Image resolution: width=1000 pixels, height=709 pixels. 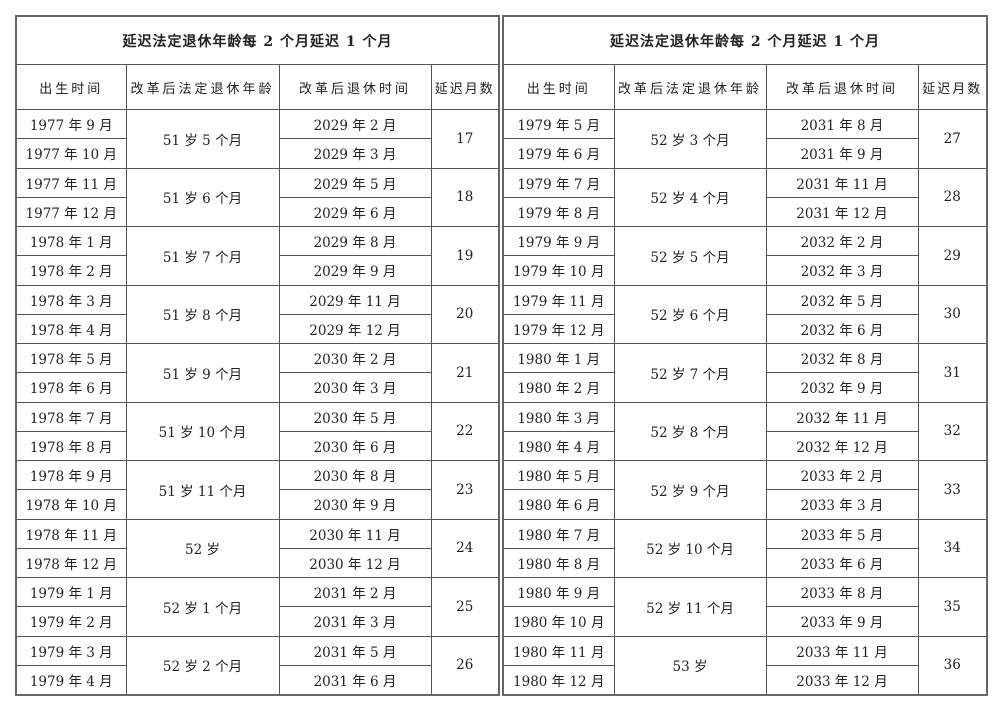 I want to click on table-row: 1978 年 1 月 51 岁 7 个月 2029 年 8 月 19, so click(x=257, y=255).